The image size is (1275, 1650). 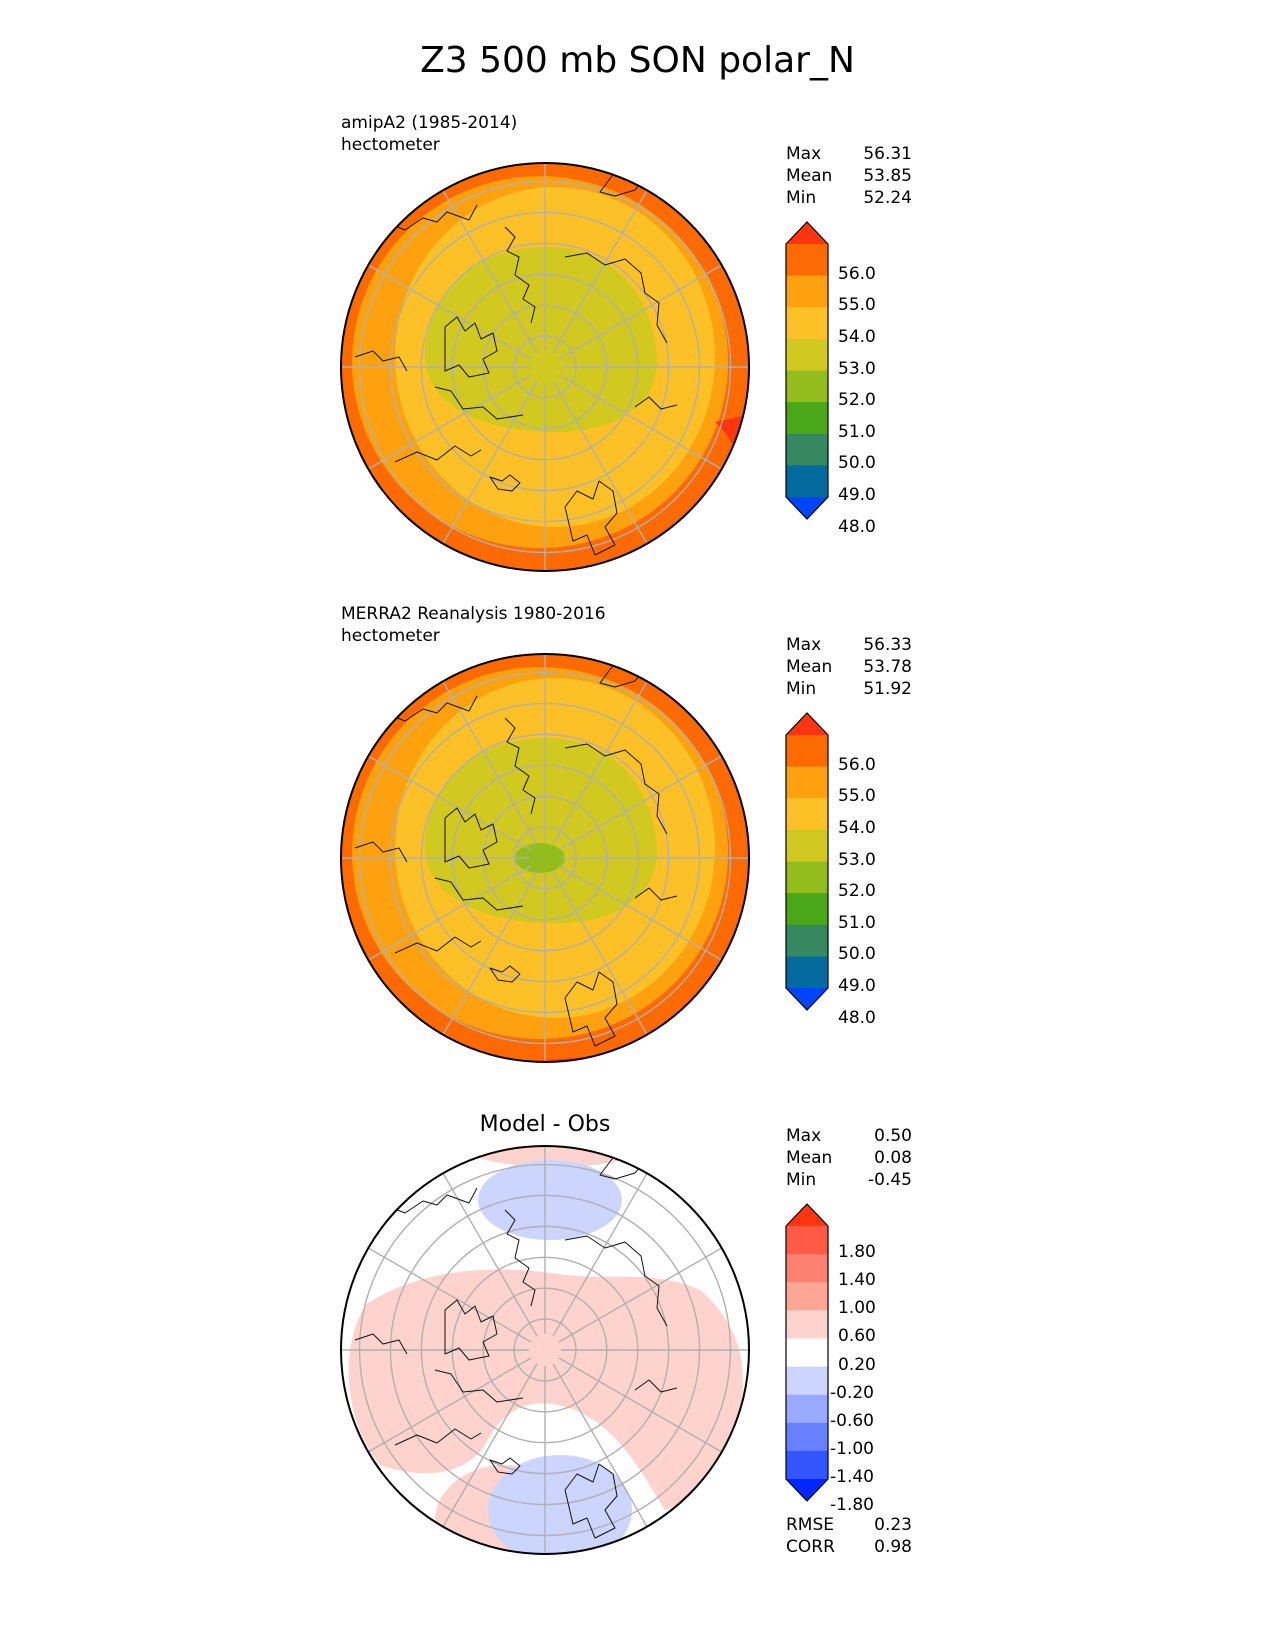 I want to click on colorbar-tick-label: -0.20, so click(x=852, y=1392).